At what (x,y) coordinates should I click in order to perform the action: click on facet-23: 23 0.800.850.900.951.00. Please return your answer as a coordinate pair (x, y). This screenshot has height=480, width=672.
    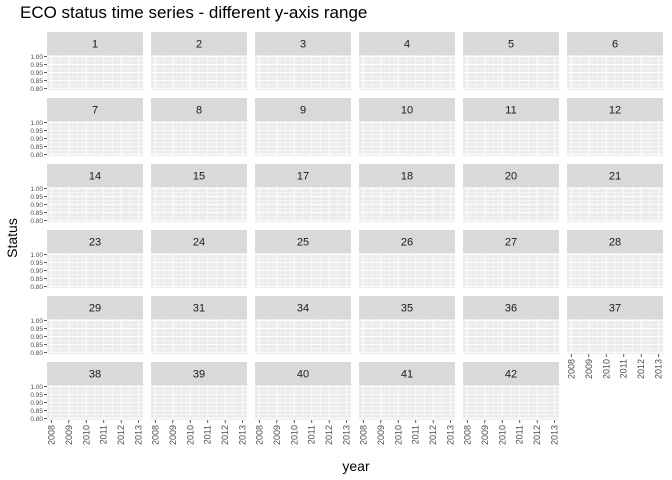
    Looking at the image, I should click on (86, 260).